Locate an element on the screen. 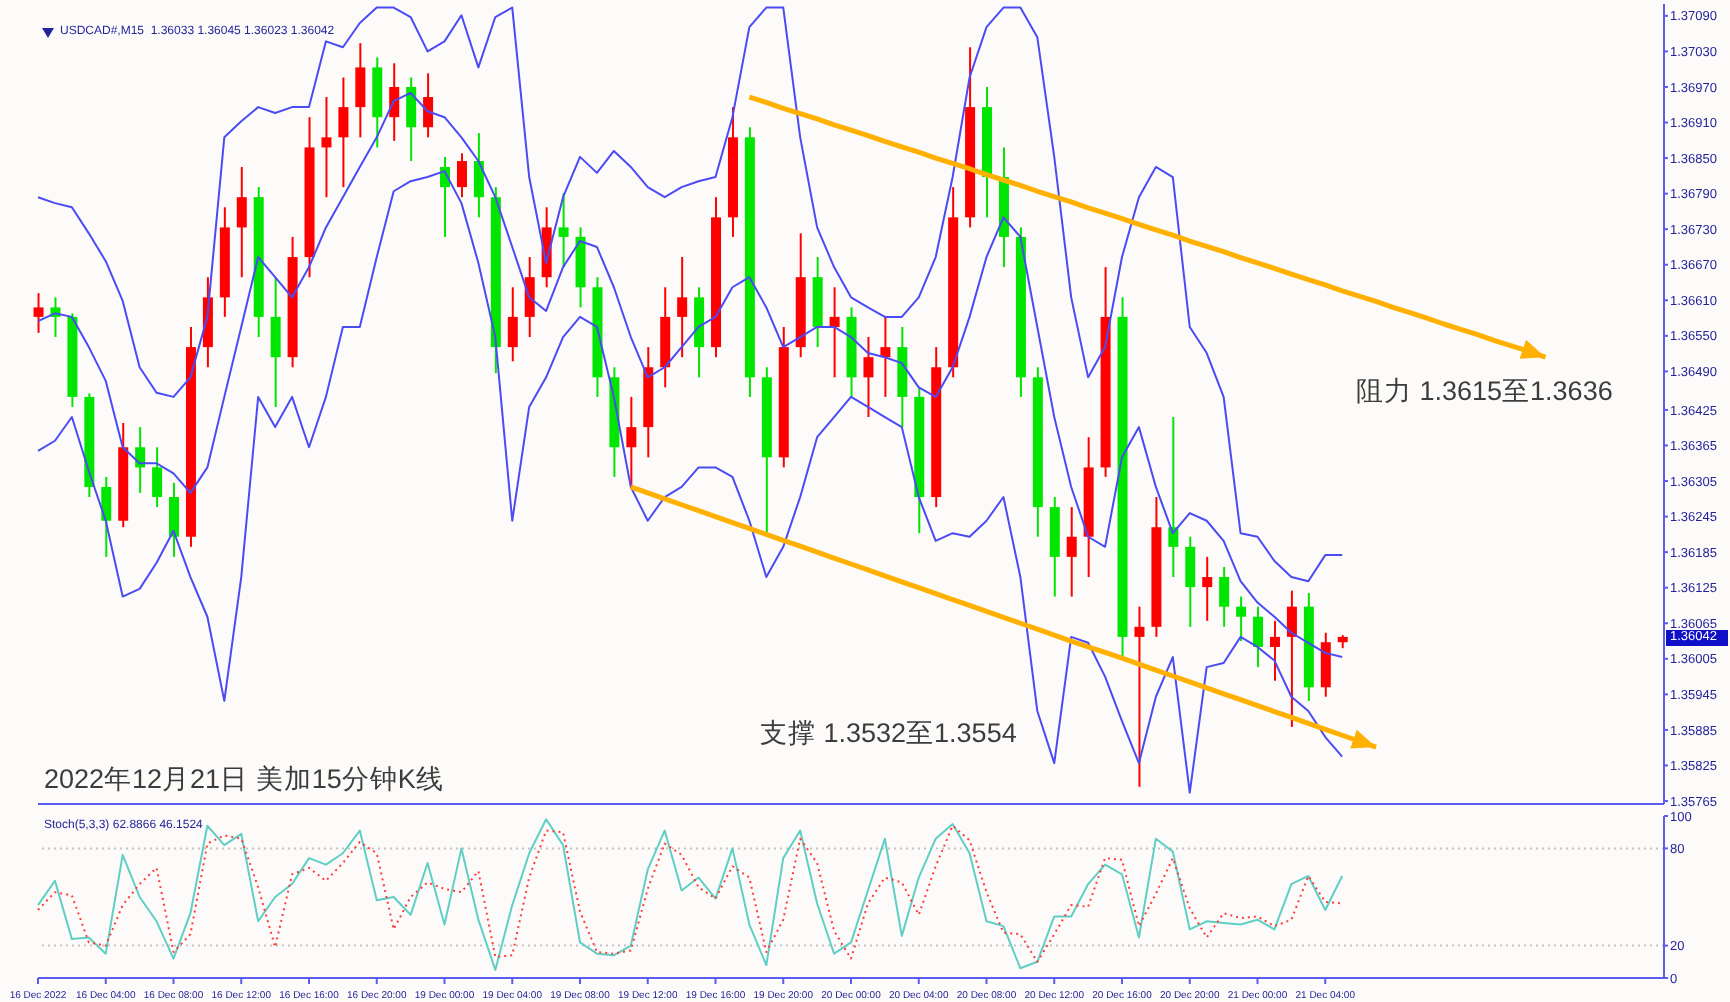  annotation: 2022年12月21日 美加15分钟K线 is located at coordinates (244, 780).